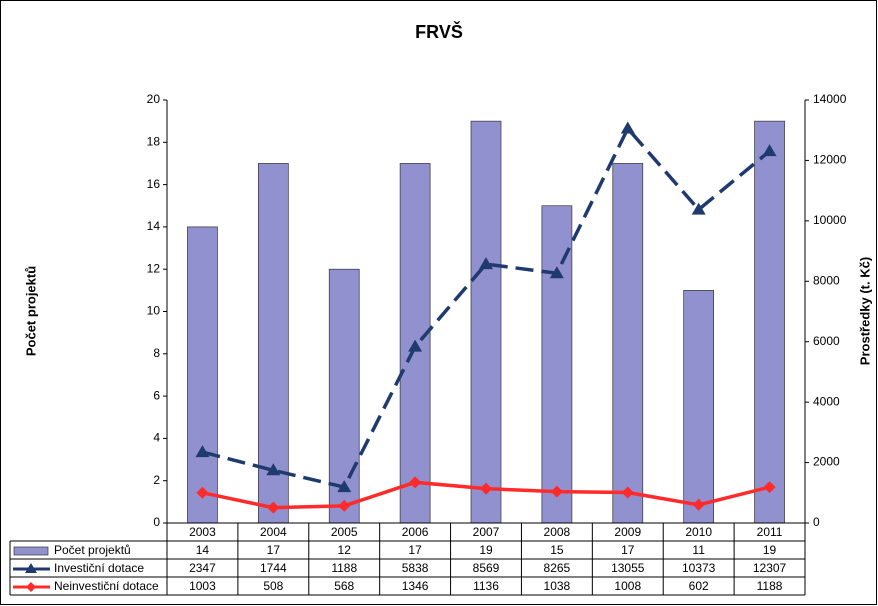 The height and width of the screenshot is (606, 878). Describe the element at coordinates (439, 31) in the screenshot. I see `chart-title: FRVŠ` at that location.